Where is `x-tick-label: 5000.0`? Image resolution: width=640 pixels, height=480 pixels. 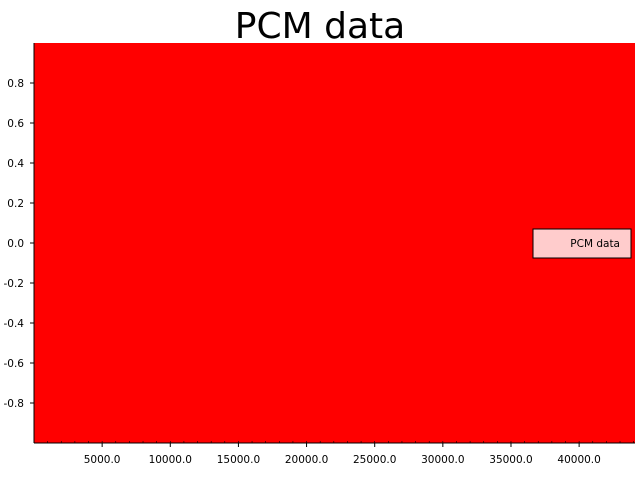
x-tick-label: 5000.0 is located at coordinates (102, 460).